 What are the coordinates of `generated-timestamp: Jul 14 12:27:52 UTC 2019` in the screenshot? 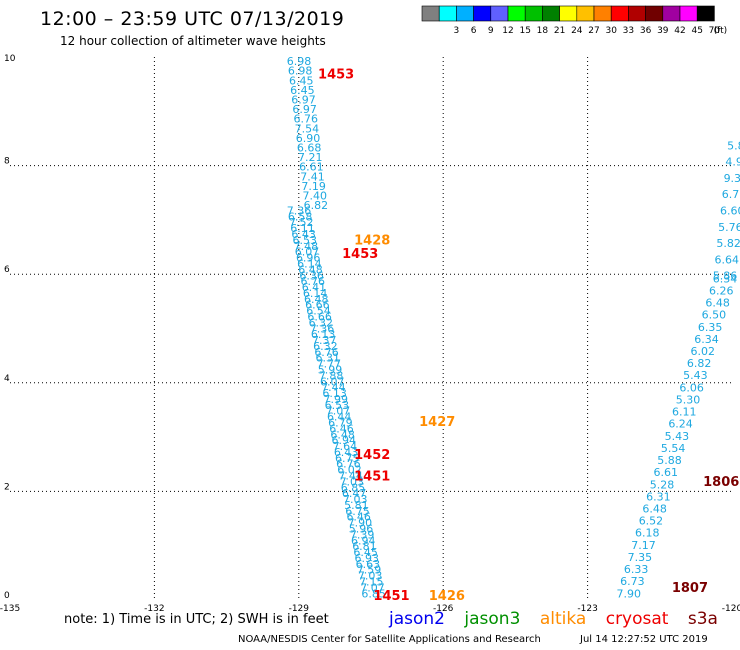 It's located at (644, 639).